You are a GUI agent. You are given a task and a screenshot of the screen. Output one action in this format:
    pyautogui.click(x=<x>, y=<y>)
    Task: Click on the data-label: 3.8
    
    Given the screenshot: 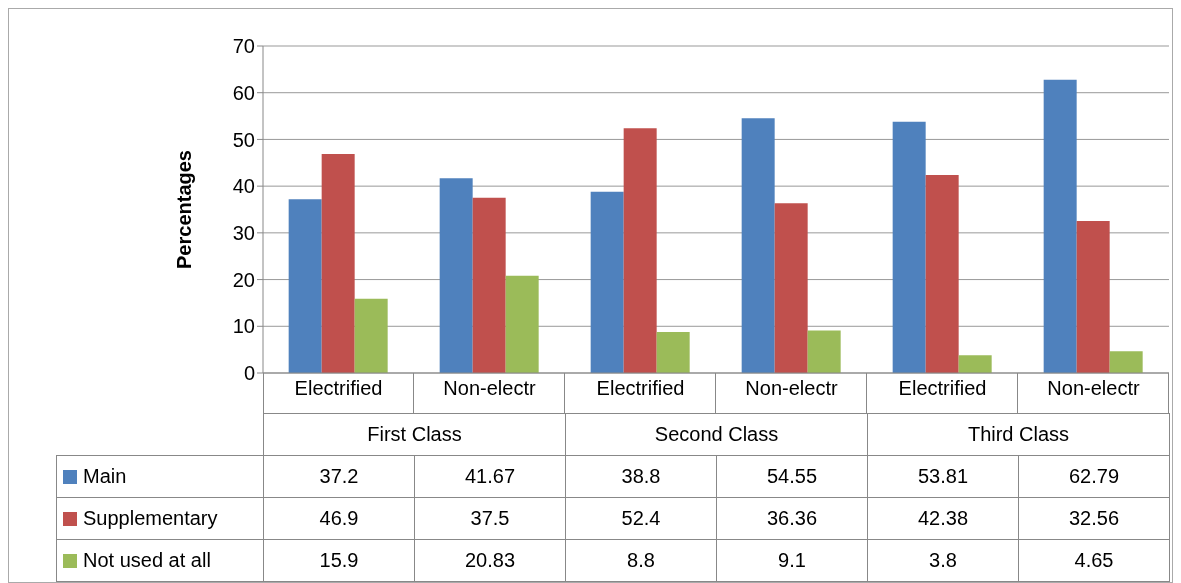 What is the action you would take?
    pyautogui.click(x=943, y=560)
    